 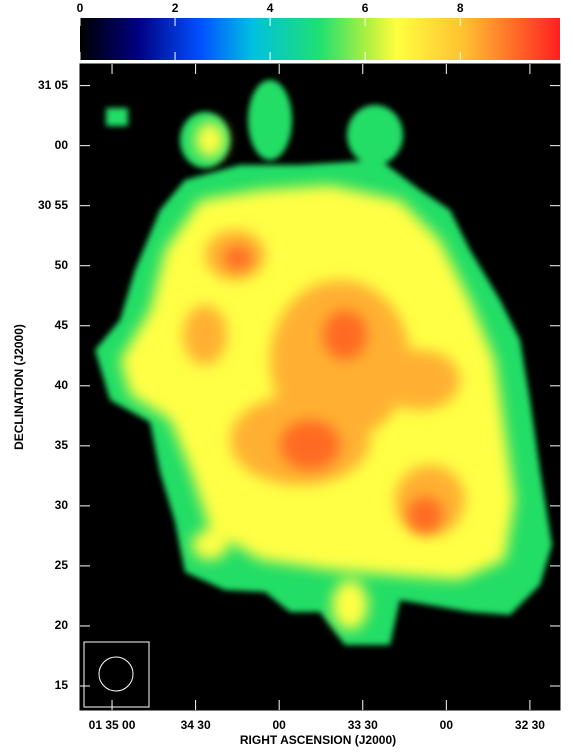 What do you see at coordinates (270, 8) in the screenshot?
I see `colorbar-tick-label: 4` at bounding box center [270, 8].